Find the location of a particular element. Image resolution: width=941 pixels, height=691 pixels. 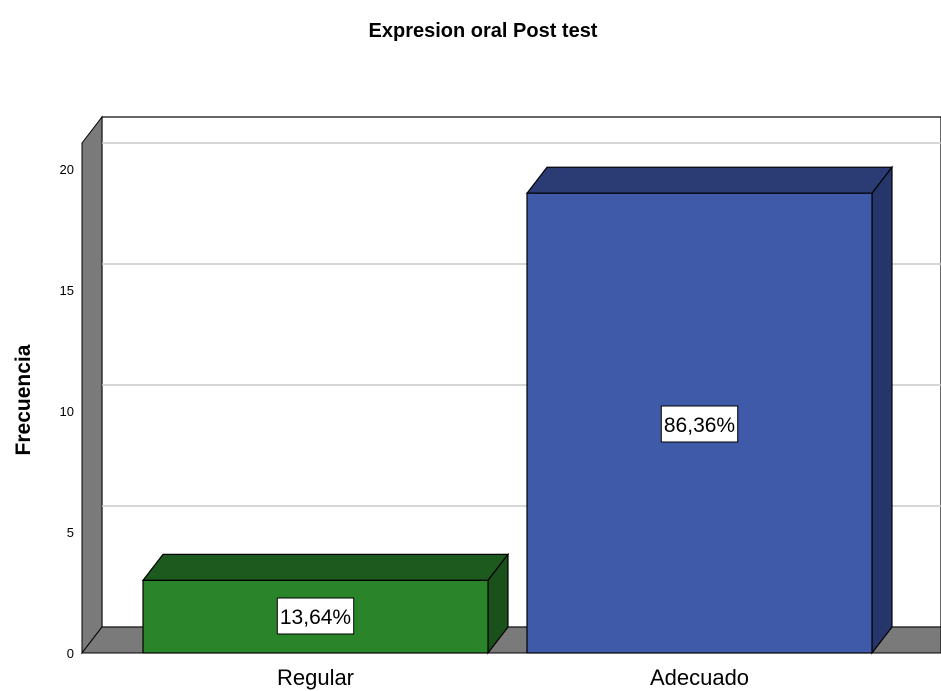

data-label: 13,64% is located at coordinates (315, 616).